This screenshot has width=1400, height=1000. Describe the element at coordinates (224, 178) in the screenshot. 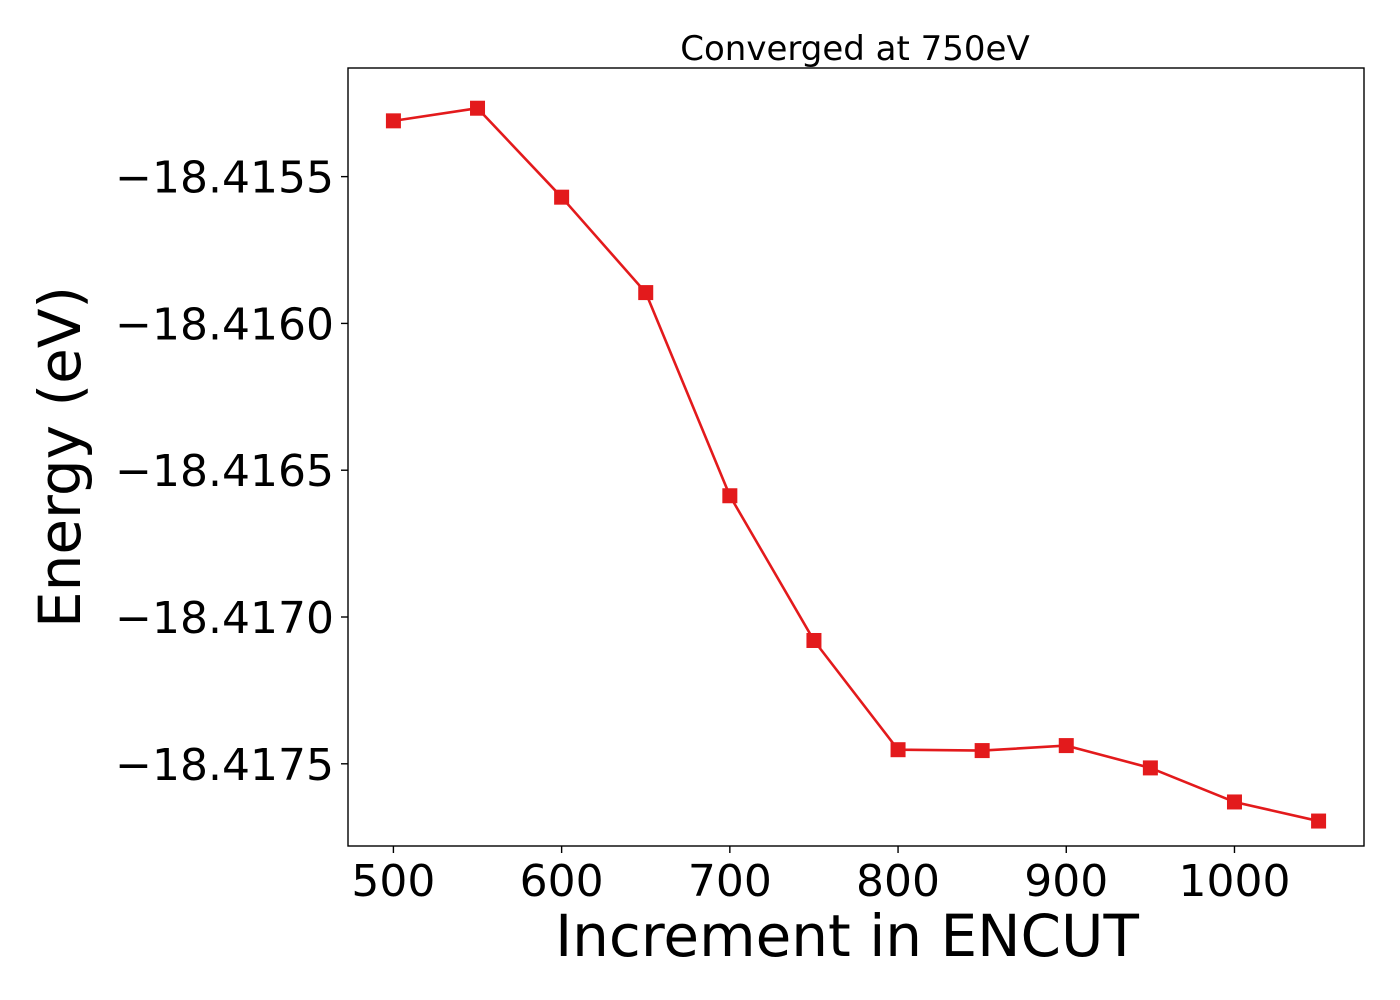

I see `y-tick-label: −18.4155` at that location.